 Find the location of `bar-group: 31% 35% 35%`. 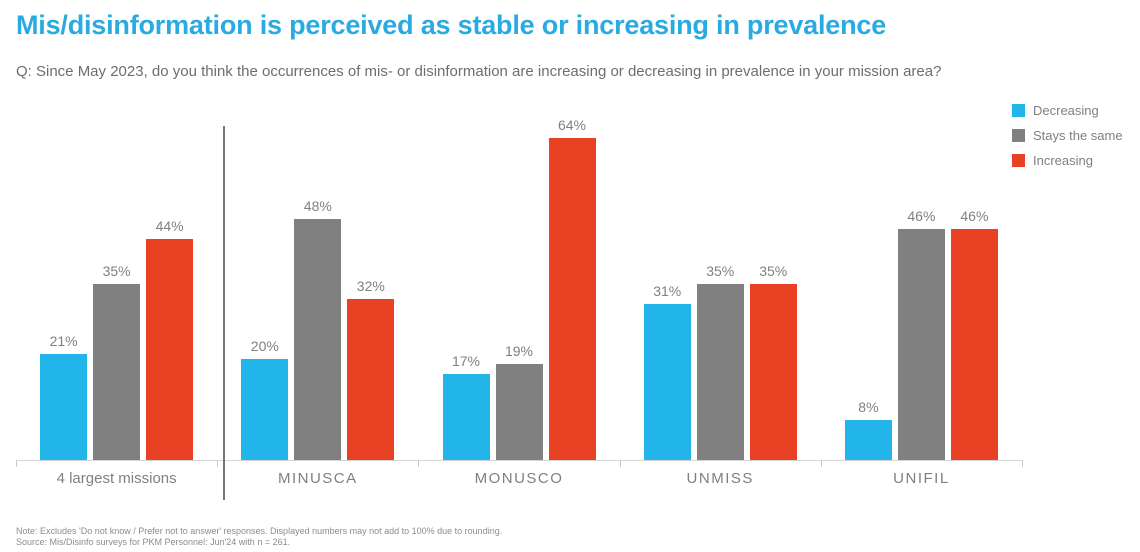

bar-group: 31% 35% 35% is located at coordinates (720, 285).